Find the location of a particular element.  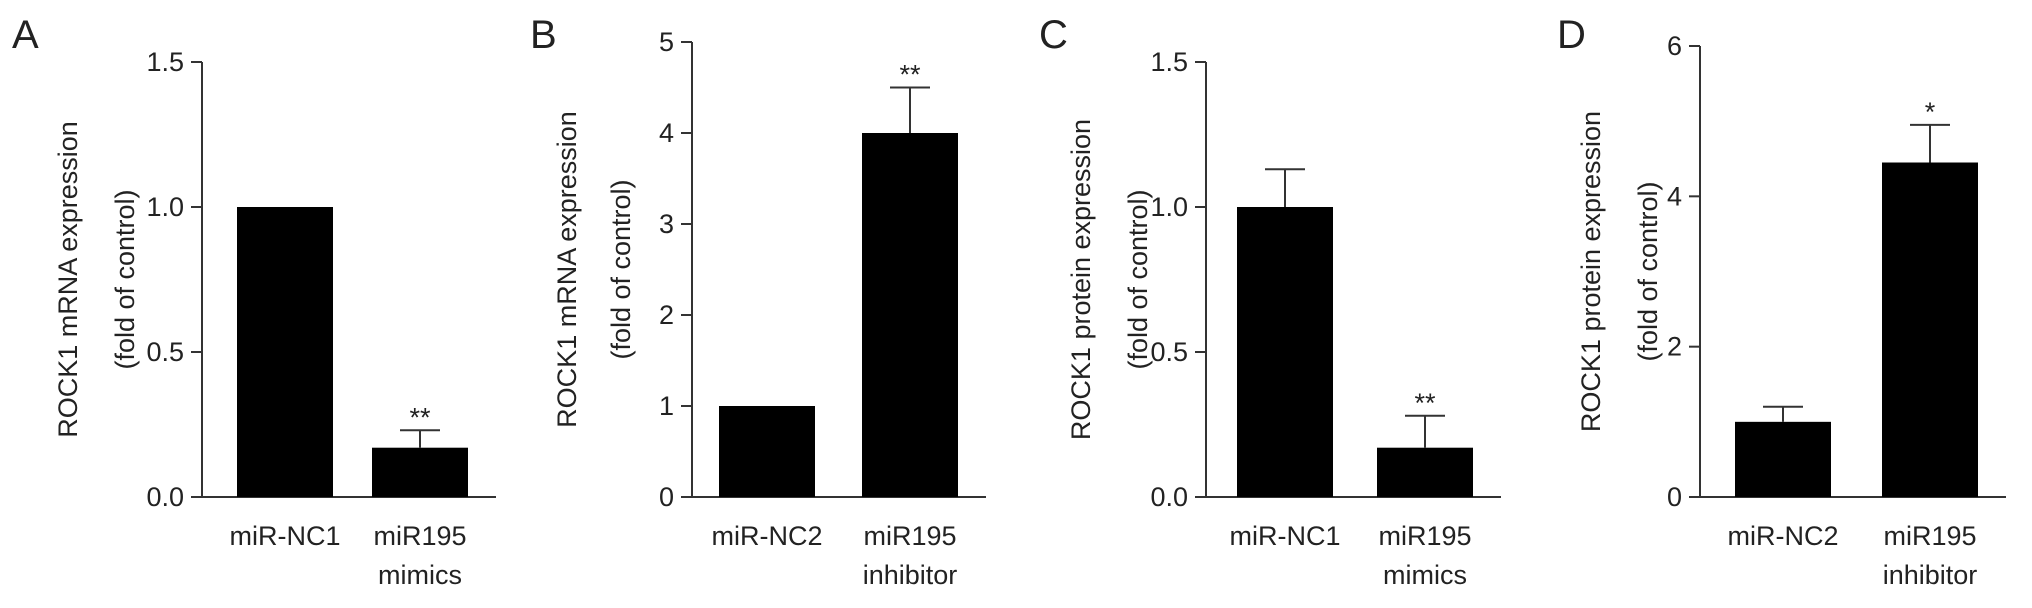

significance-marker: * is located at coordinates (1930, 112).